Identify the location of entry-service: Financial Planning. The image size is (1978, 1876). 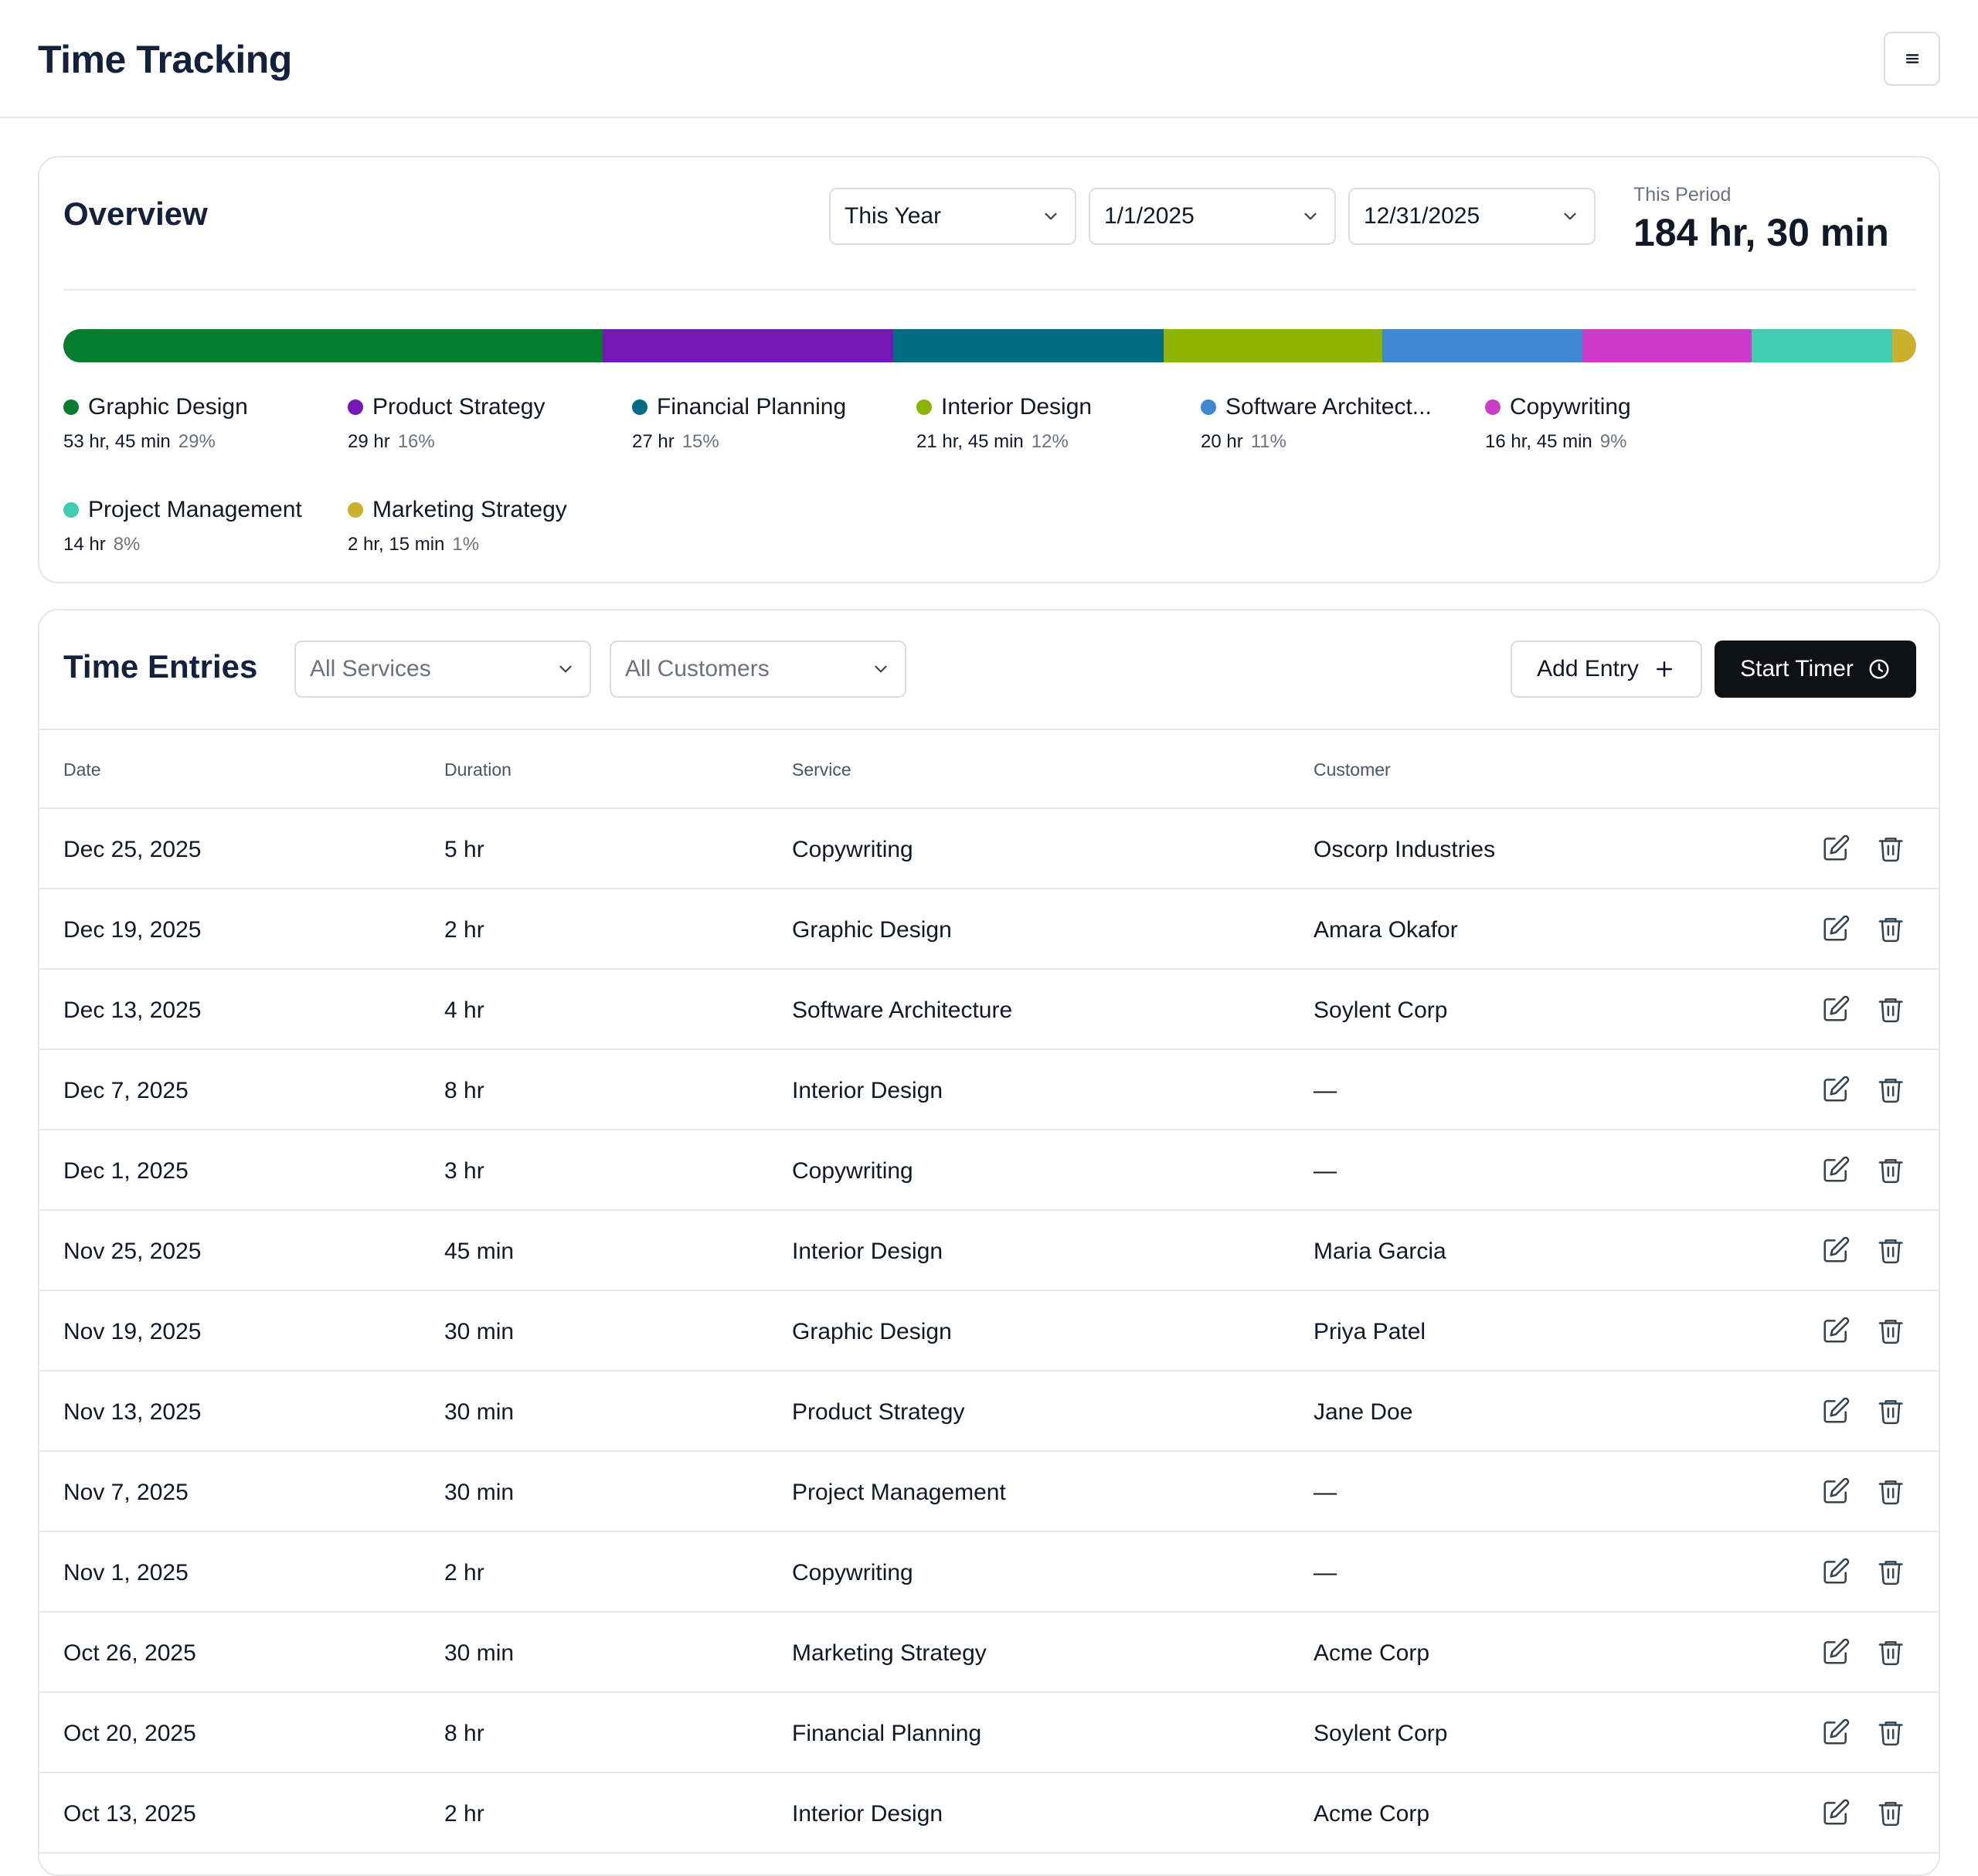
(887, 1734).